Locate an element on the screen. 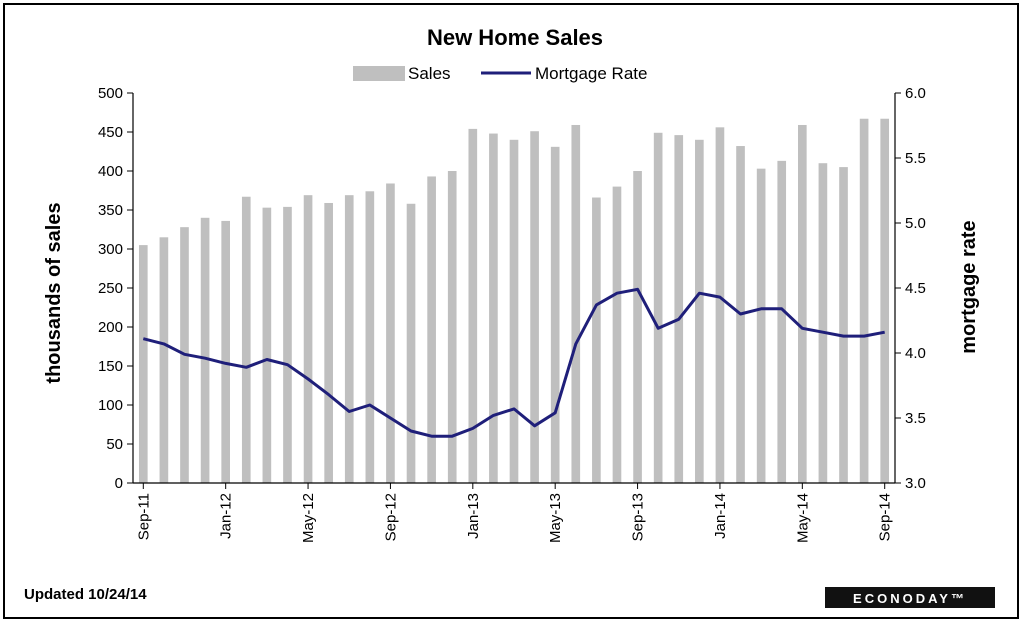  left-tick-label: 100 is located at coordinates (110, 405).